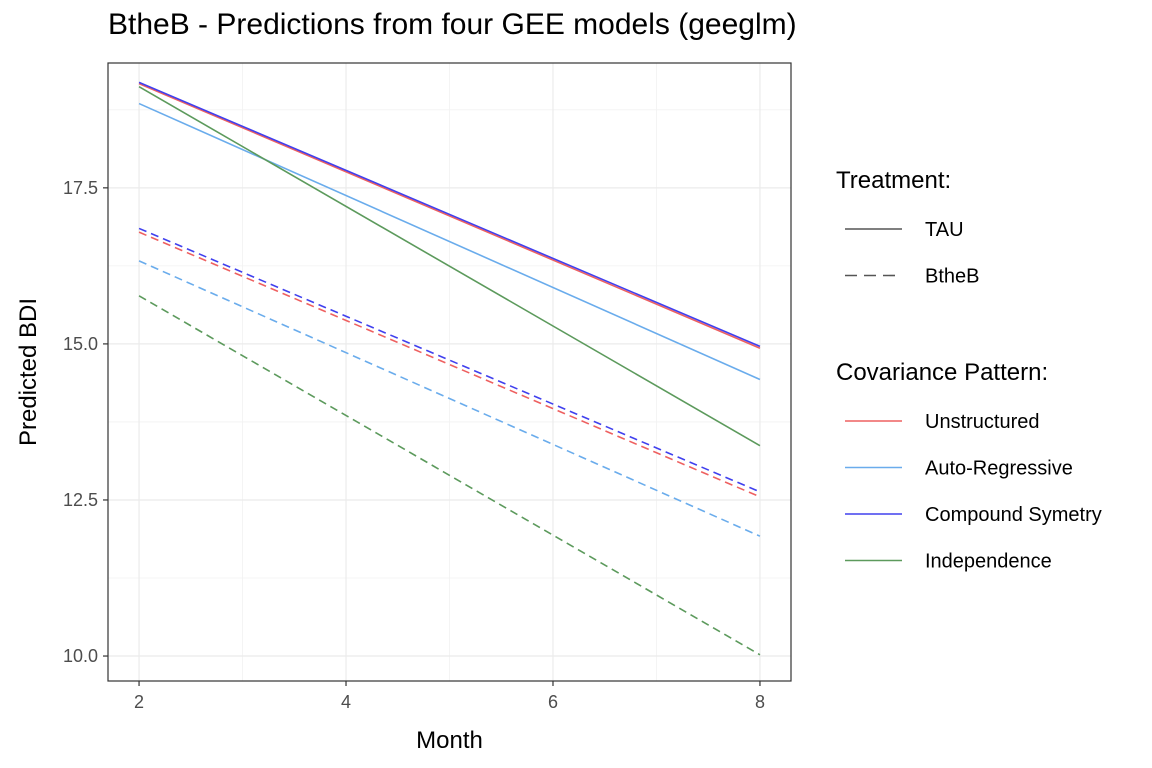 This screenshot has width=1152, height=768. I want to click on legend-label: Unstructured, so click(982, 422).